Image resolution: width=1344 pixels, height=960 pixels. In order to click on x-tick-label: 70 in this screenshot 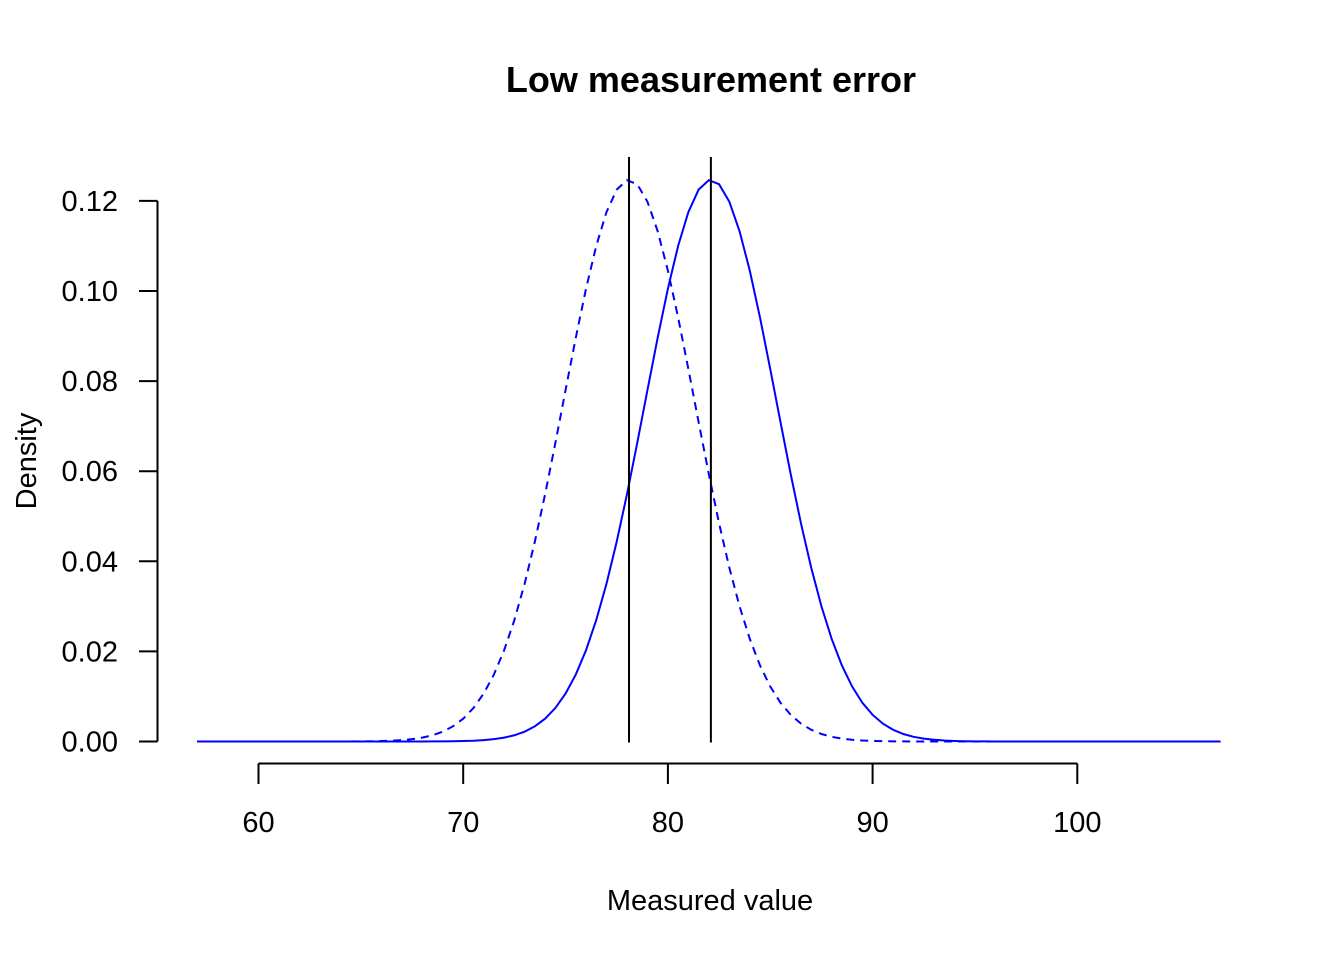, I will do `click(463, 823)`.